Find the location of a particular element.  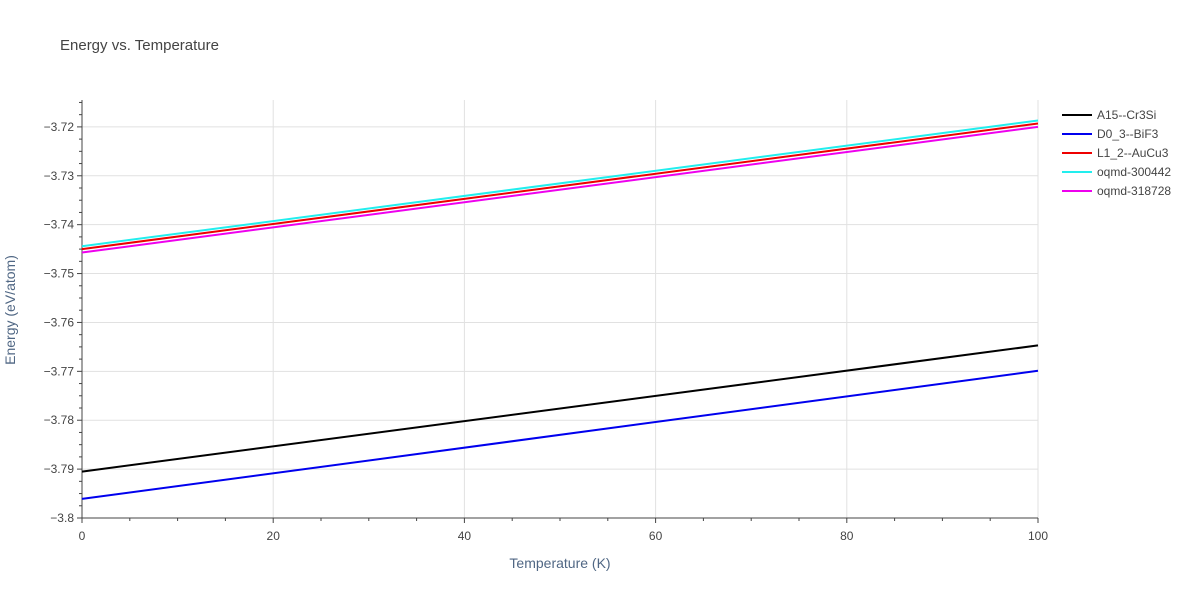

legend-label: D0_3--BiF3 is located at coordinates (1128, 134).